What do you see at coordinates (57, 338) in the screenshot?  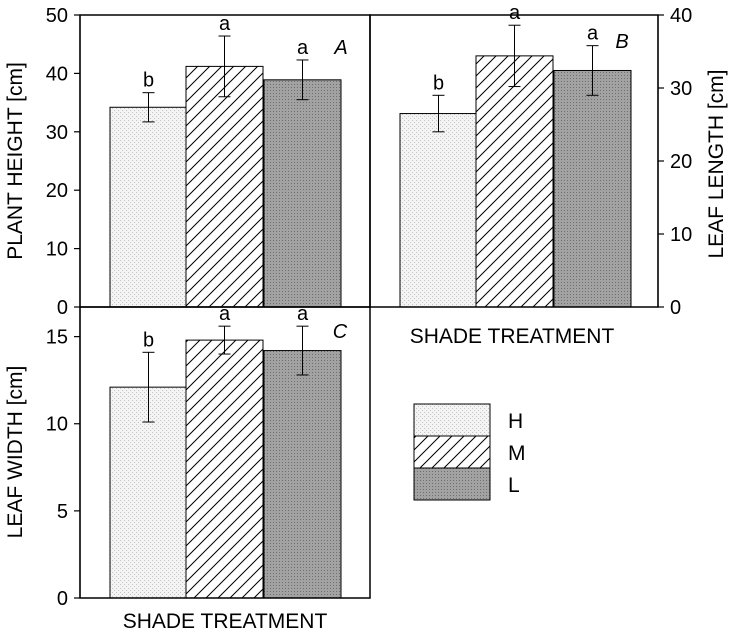 I see `y-tick-label: 15` at bounding box center [57, 338].